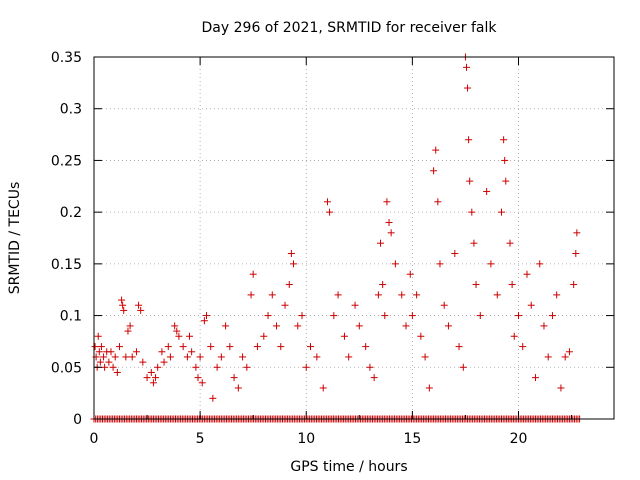 Image resolution: width=640 pixels, height=480 pixels. Describe the element at coordinates (71, 110) in the screenshot. I see `y-tick-label: 0.3` at that location.